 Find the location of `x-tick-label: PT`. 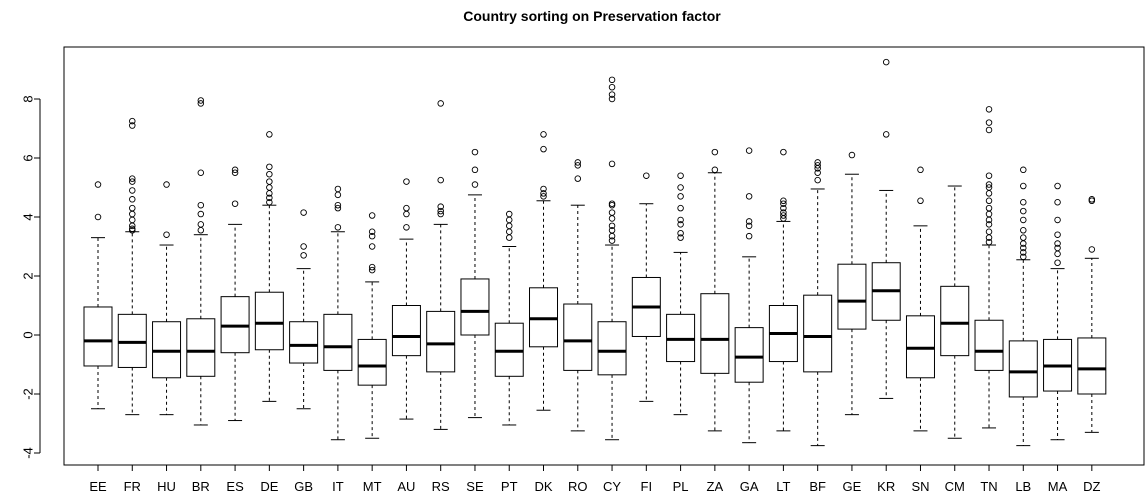

x-tick-label: PT is located at coordinates (509, 486).